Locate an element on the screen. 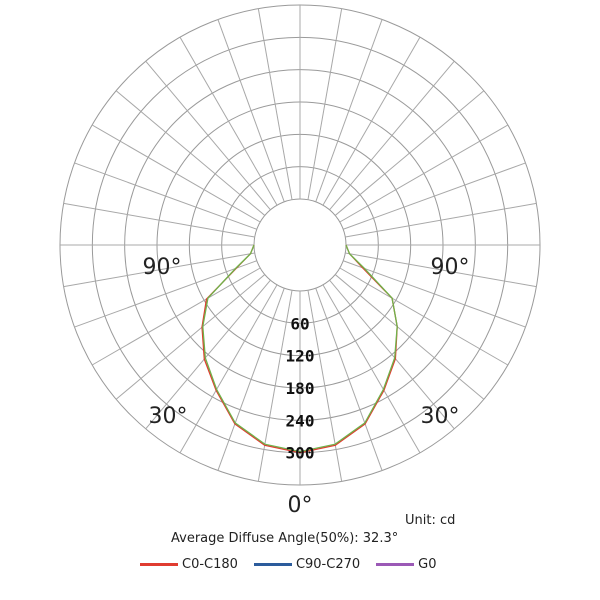  grid-circle is located at coordinates (300, 245).